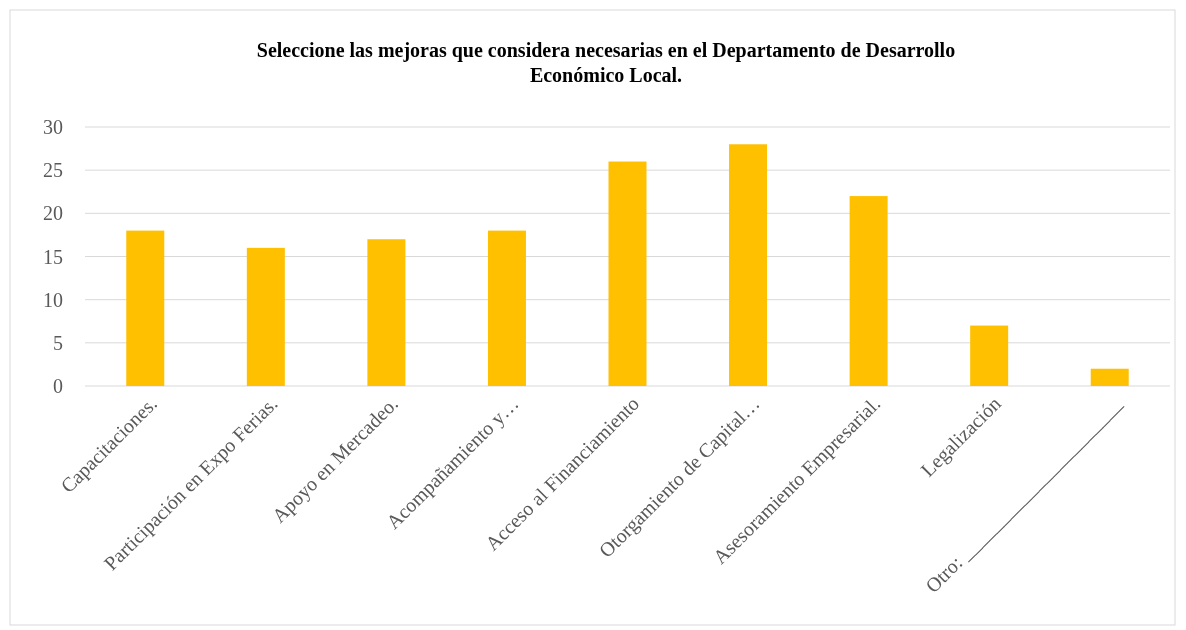  What do you see at coordinates (53, 299) in the screenshot?
I see `y-tick-label: 10` at bounding box center [53, 299].